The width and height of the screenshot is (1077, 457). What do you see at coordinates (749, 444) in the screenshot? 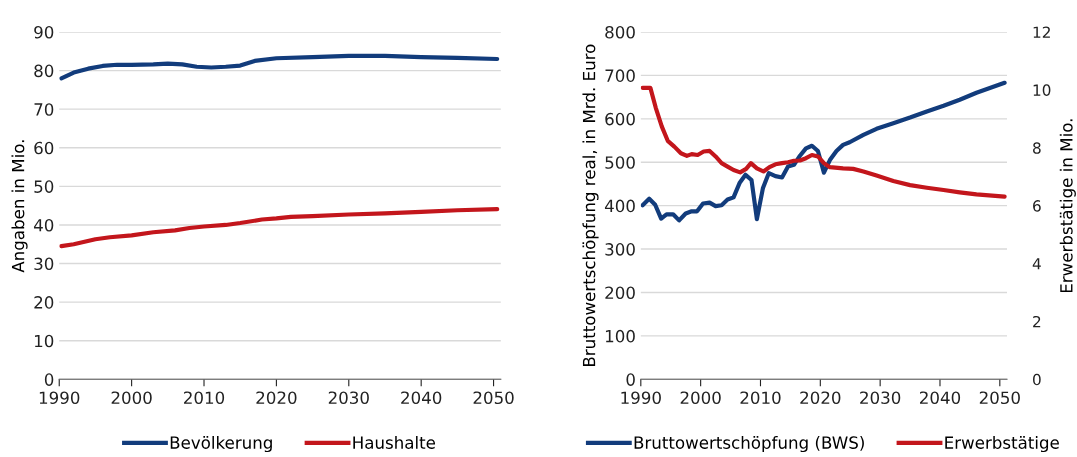
I see `legend-label: Bruttowertschöpfung (BWS)` at bounding box center [749, 444].